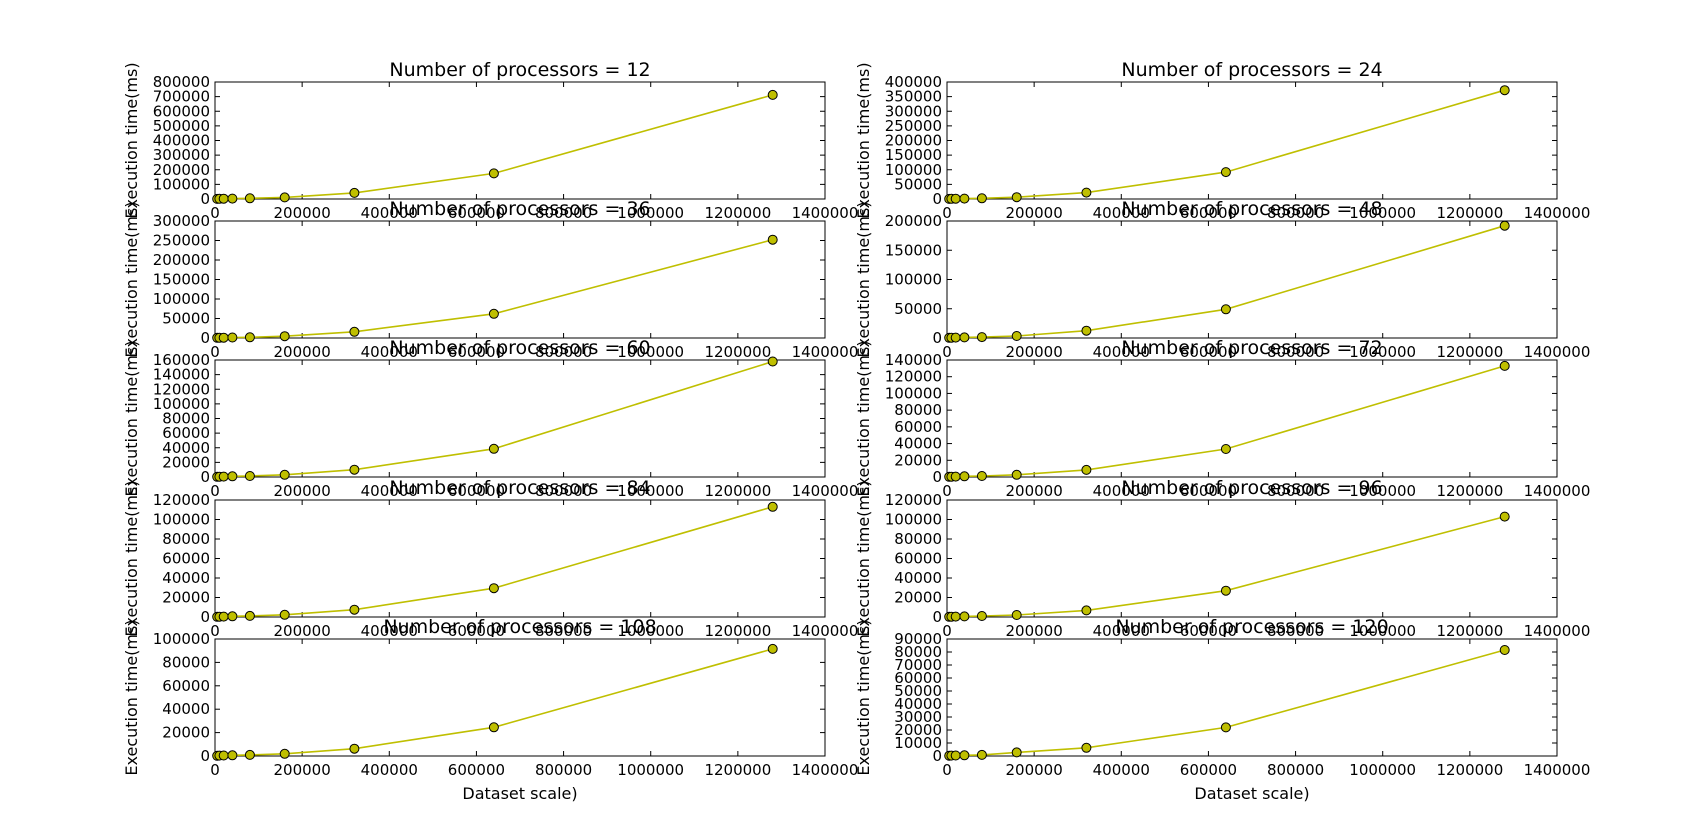 The width and height of the screenshot is (1707, 828). I want to click on x-tick-label: 600000, so click(476, 491).